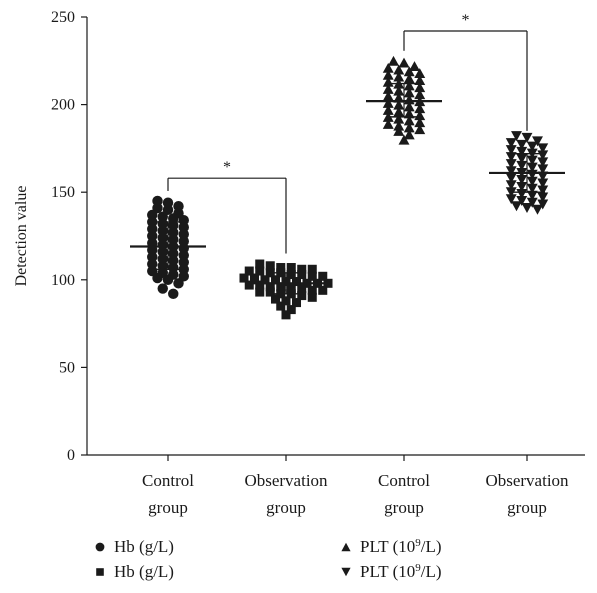  I want to click on legend-item: PLT (109/L), so click(391, 546).